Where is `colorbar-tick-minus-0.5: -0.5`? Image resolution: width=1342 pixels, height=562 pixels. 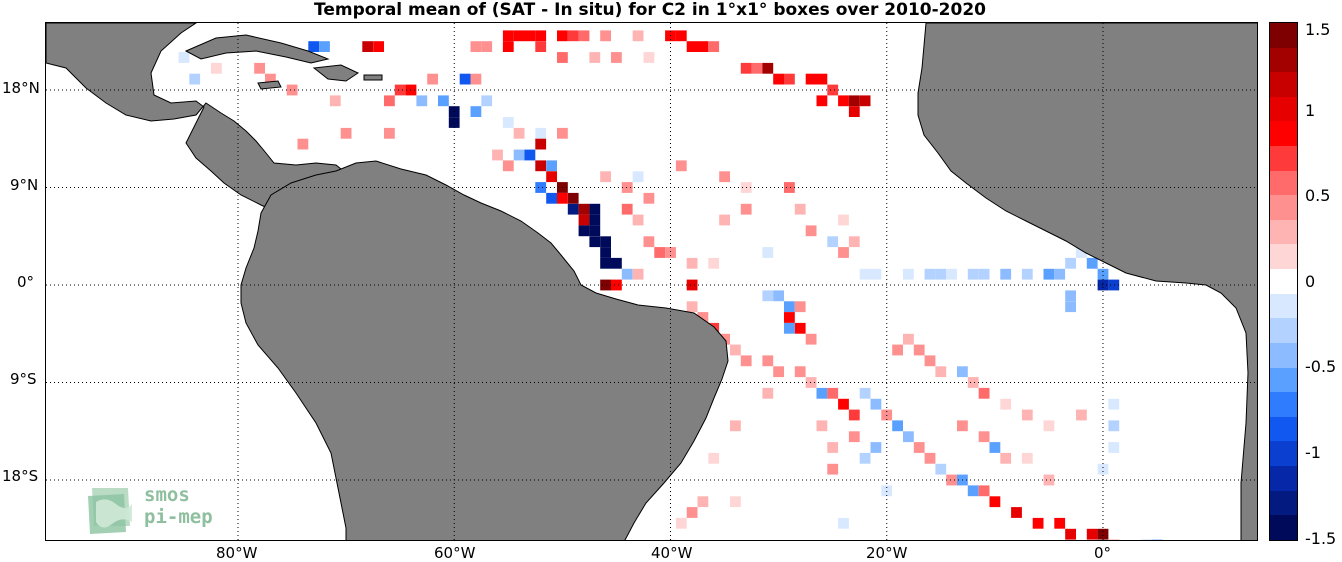 colorbar-tick-minus-0.5: -0.5 is located at coordinates (1321, 366).